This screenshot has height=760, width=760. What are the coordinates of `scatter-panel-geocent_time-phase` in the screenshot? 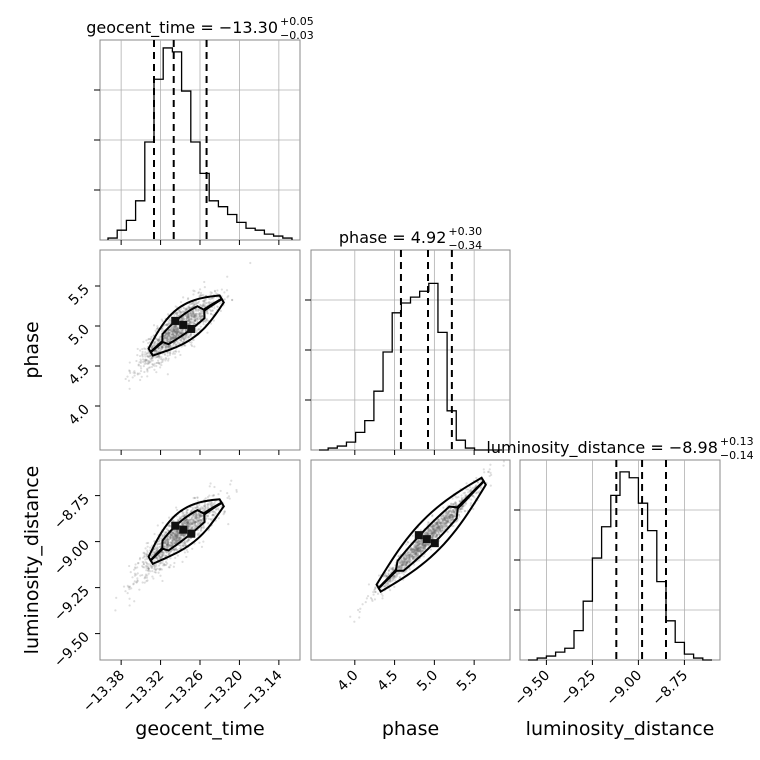 It's located at (200, 350).